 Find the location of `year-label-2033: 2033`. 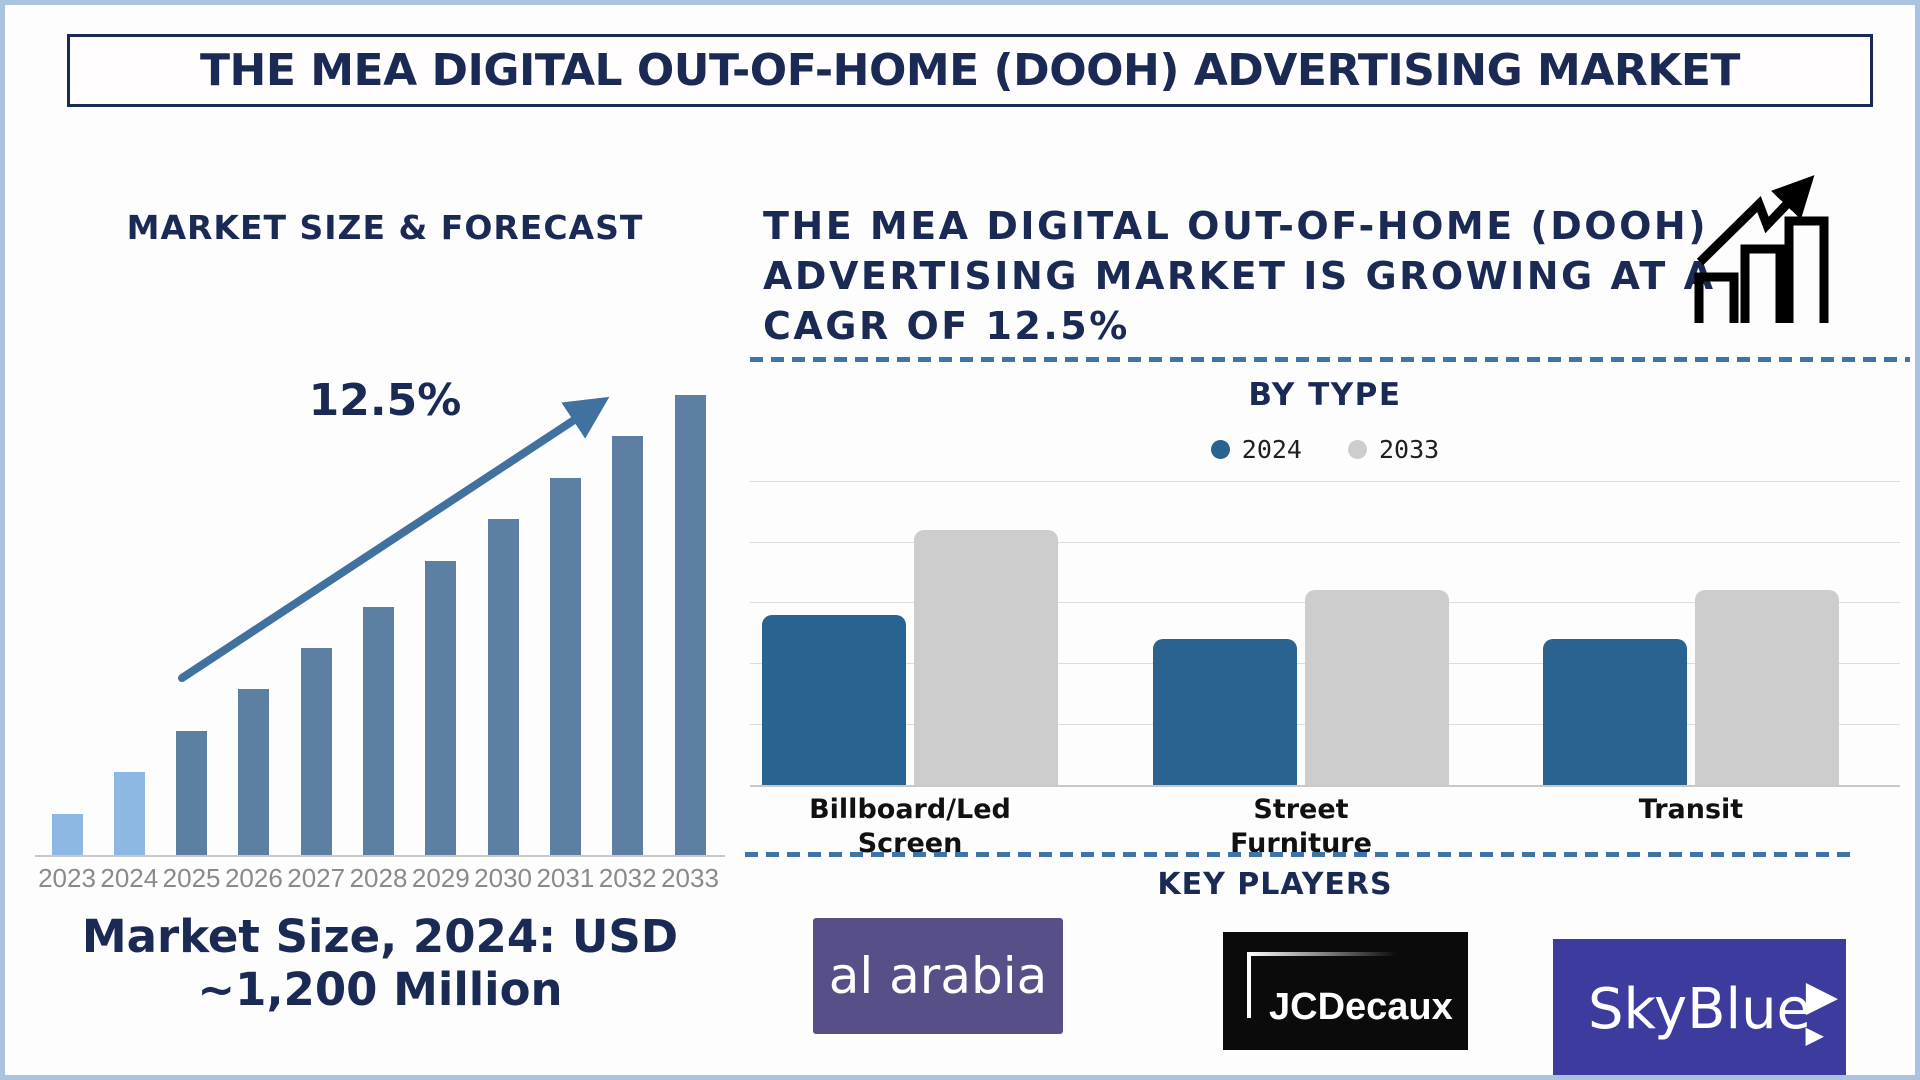

year-label-2033: 2033 is located at coordinates (690, 878).